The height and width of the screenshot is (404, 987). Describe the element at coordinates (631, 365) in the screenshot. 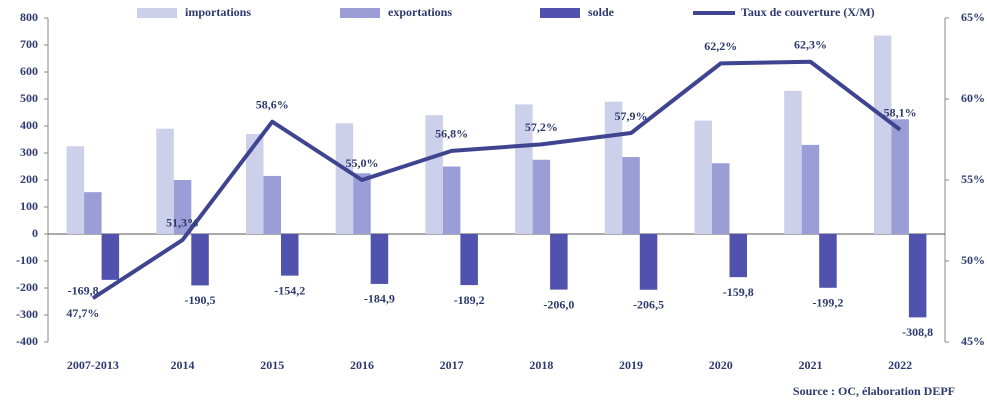

I see `x-tick-label: 2019` at that location.